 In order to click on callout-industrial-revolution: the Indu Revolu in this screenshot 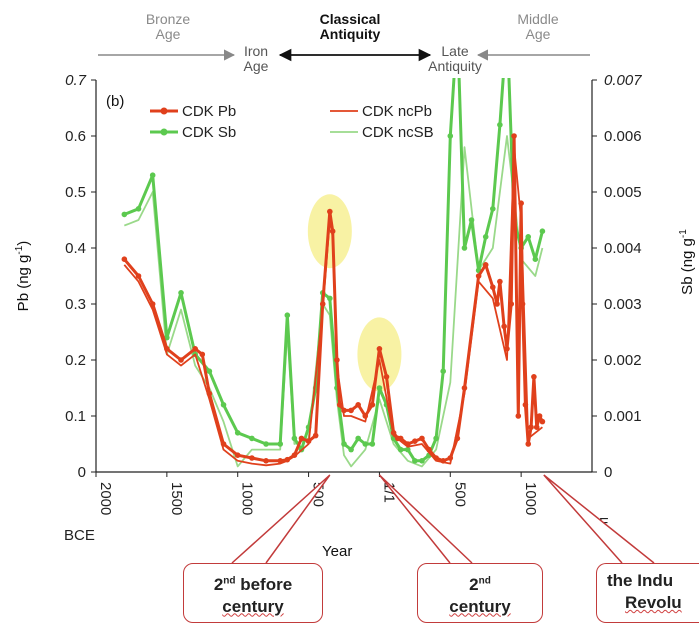, I will do `click(647, 593)`.